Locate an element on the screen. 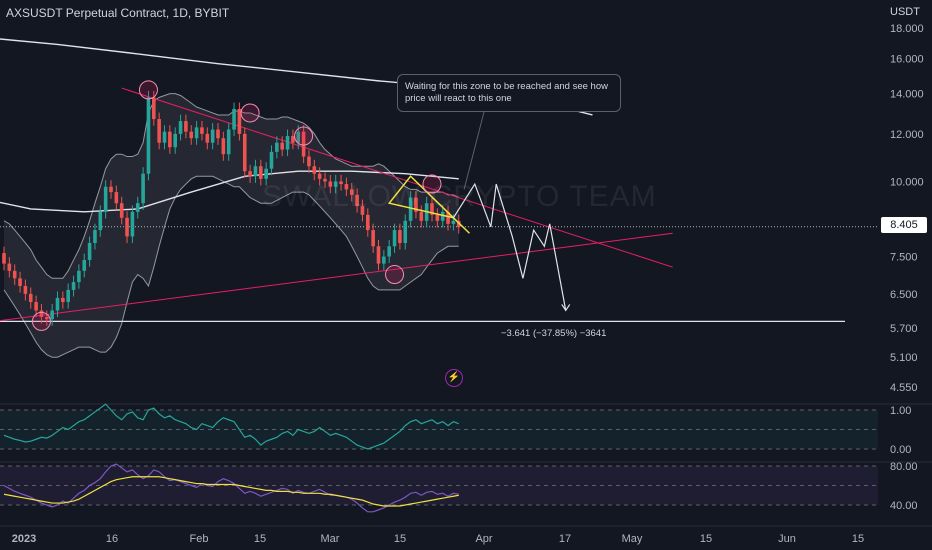  time-axis-tick: 15 is located at coordinates (858, 539).